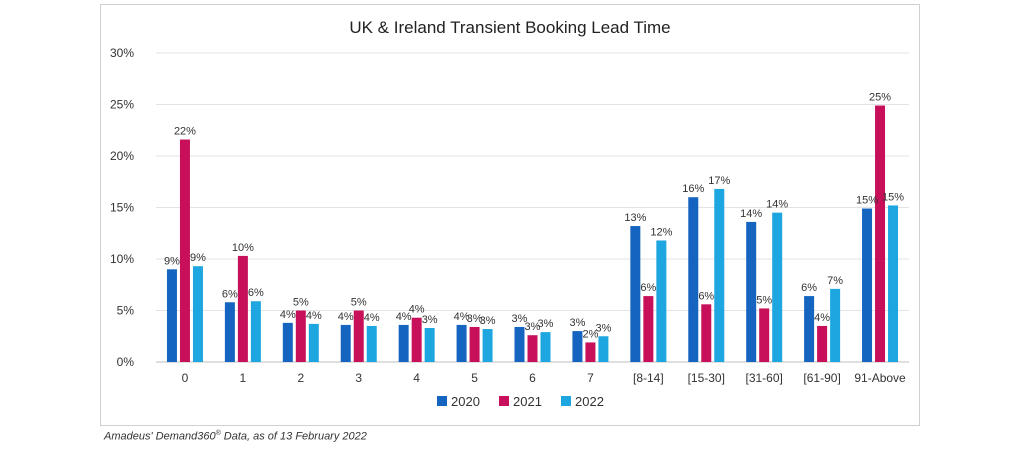  What do you see at coordinates (706, 378) in the screenshot?
I see `x-tick-label: [15-30]` at bounding box center [706, 378].